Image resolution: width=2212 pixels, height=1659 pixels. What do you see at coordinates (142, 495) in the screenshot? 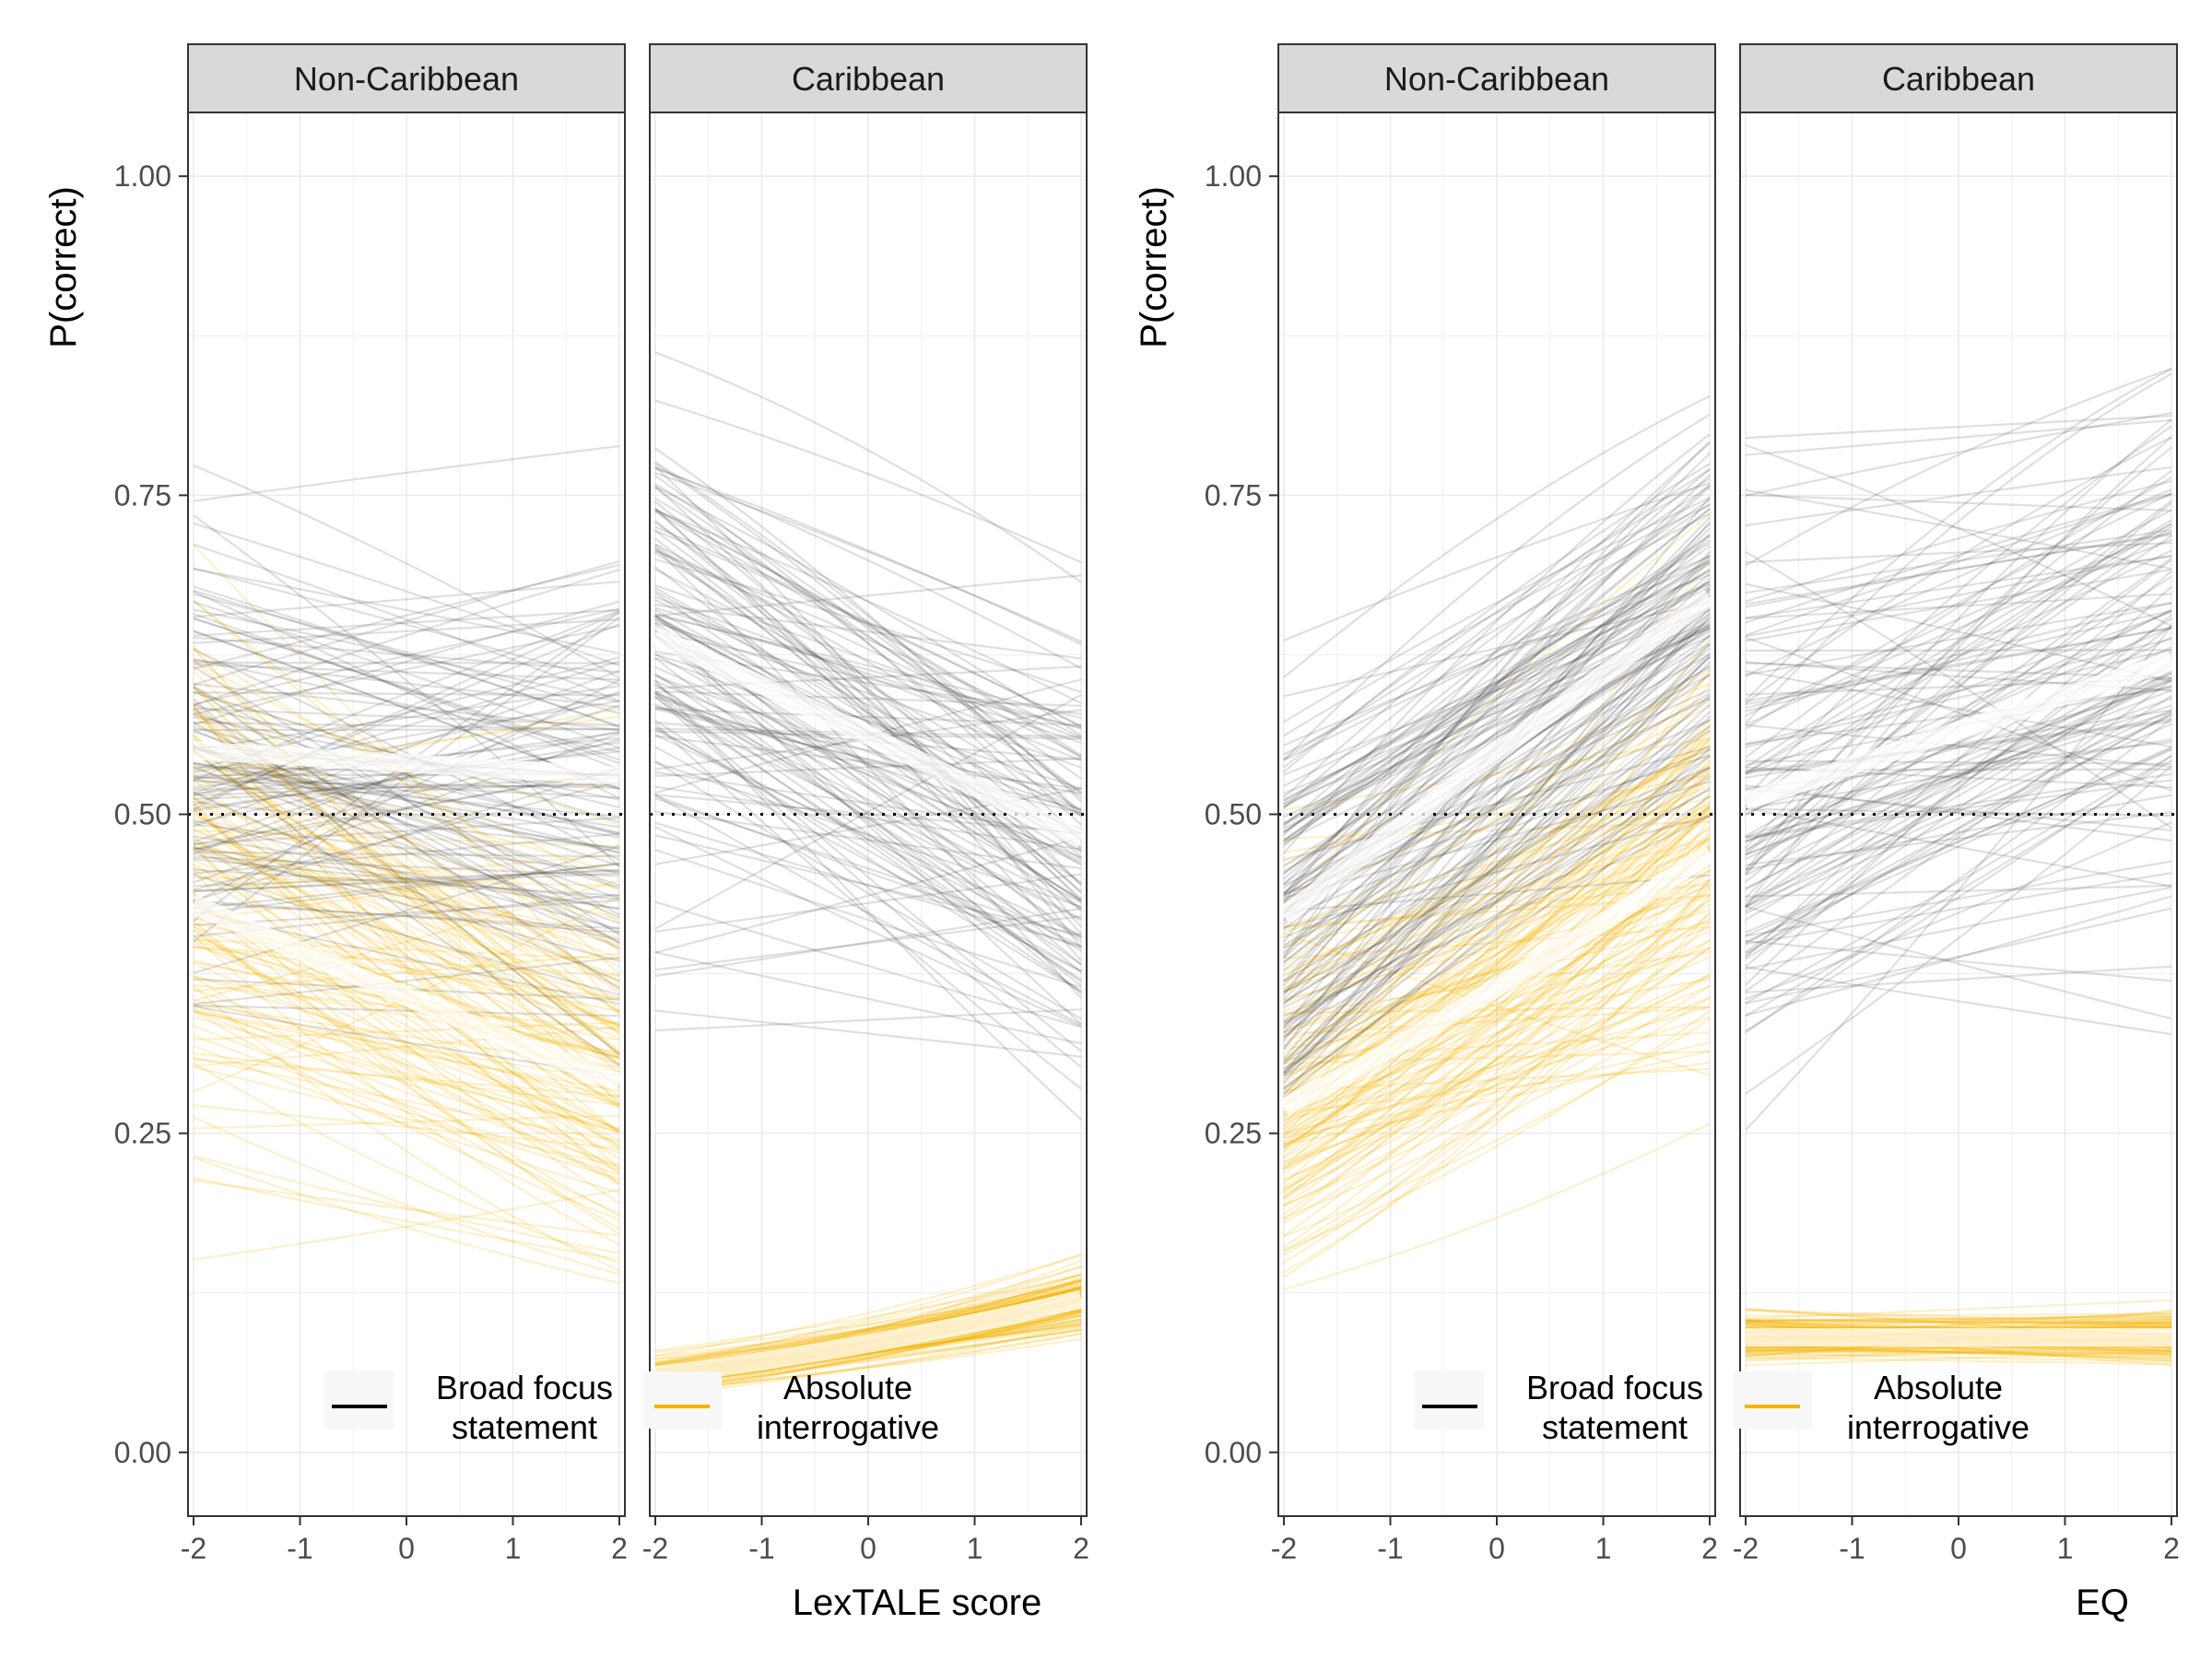
I see `y-tick-label: 0.75` at bounding box center [142, 495].